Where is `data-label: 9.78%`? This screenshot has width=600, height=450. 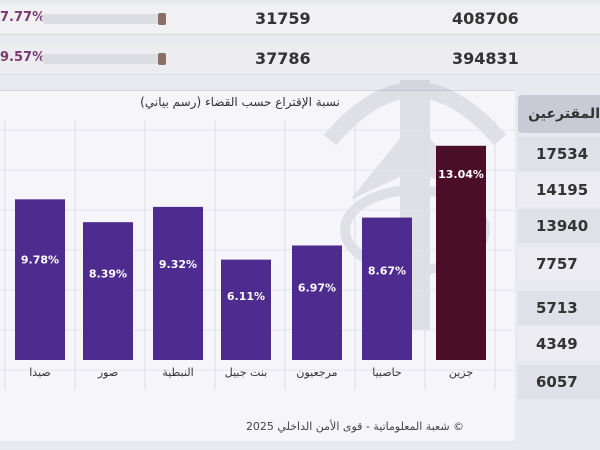
data-label: 9.78% is located at coordinates (40, 260).